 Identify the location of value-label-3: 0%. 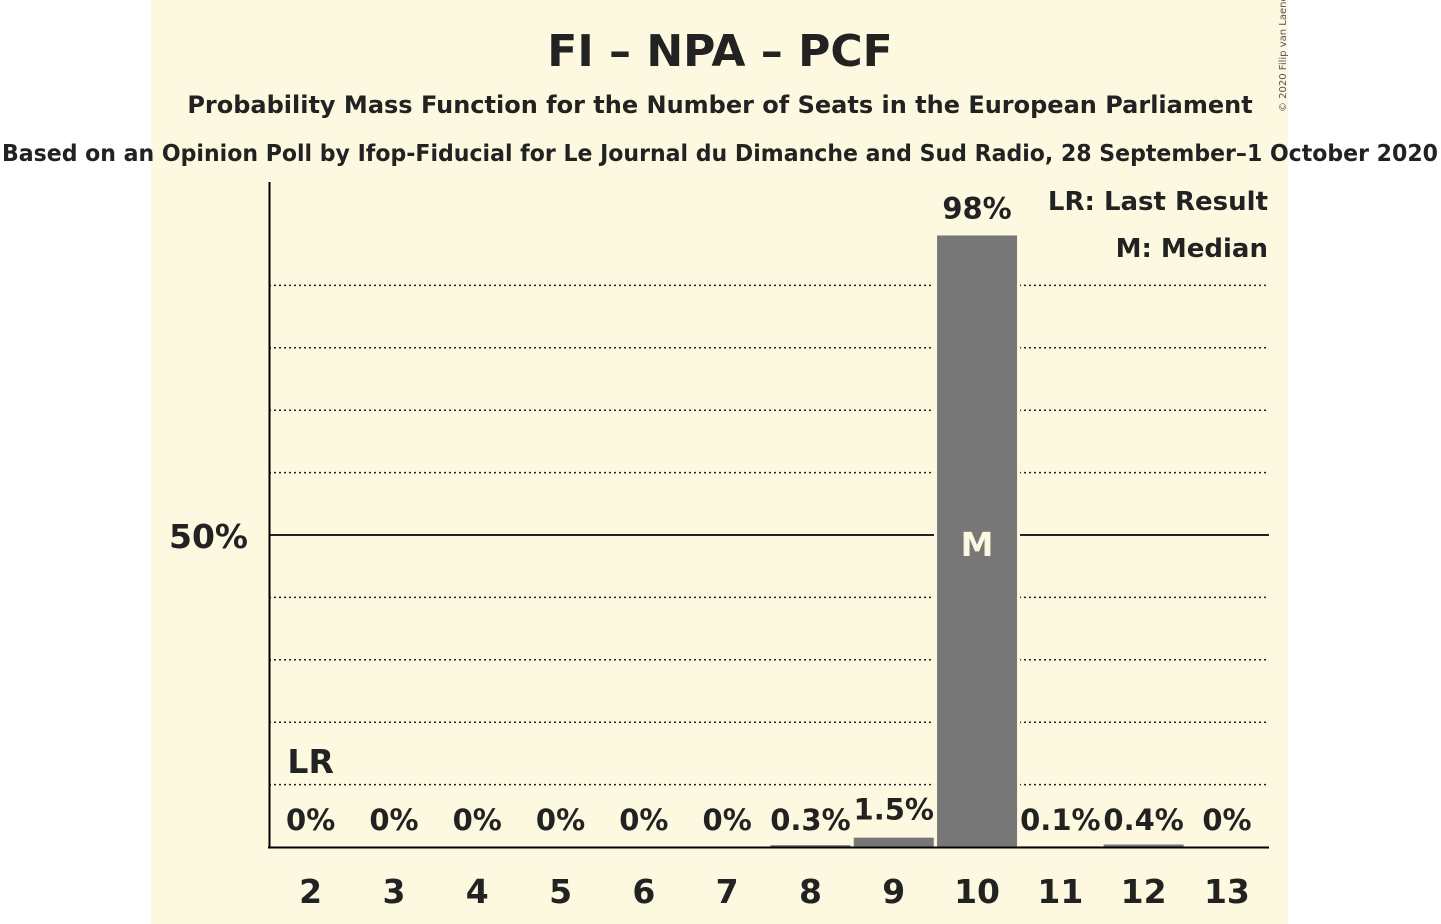
(393, 820).